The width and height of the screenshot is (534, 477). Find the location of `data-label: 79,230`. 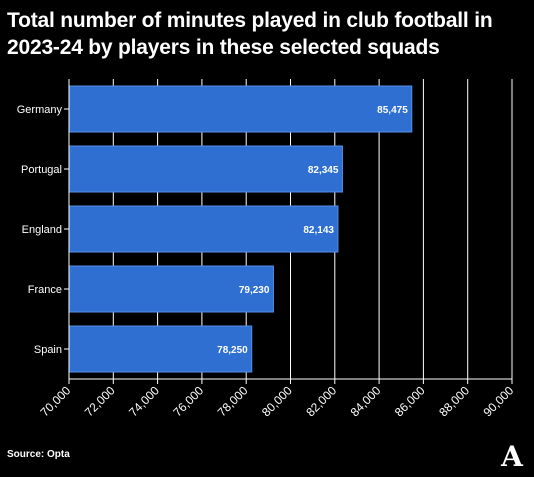

data-label: 79,230 is located at coordinates (254, 290).